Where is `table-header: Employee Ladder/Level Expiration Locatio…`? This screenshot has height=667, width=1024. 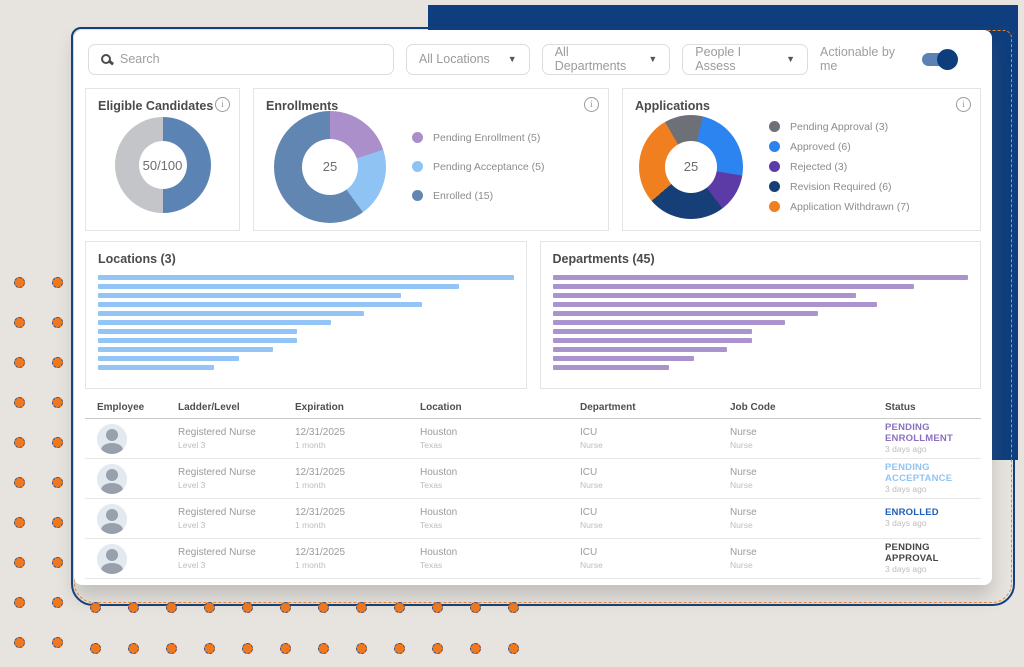
table-header: Employee Ladder/Level Expiration Locatio… is located at coordinates (533, 407).